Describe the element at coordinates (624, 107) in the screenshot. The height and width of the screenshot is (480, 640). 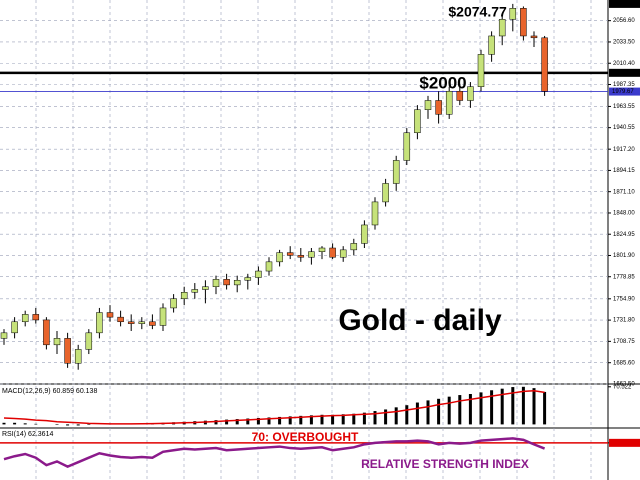
I see `y-tick-label: 1963.55` at that location.